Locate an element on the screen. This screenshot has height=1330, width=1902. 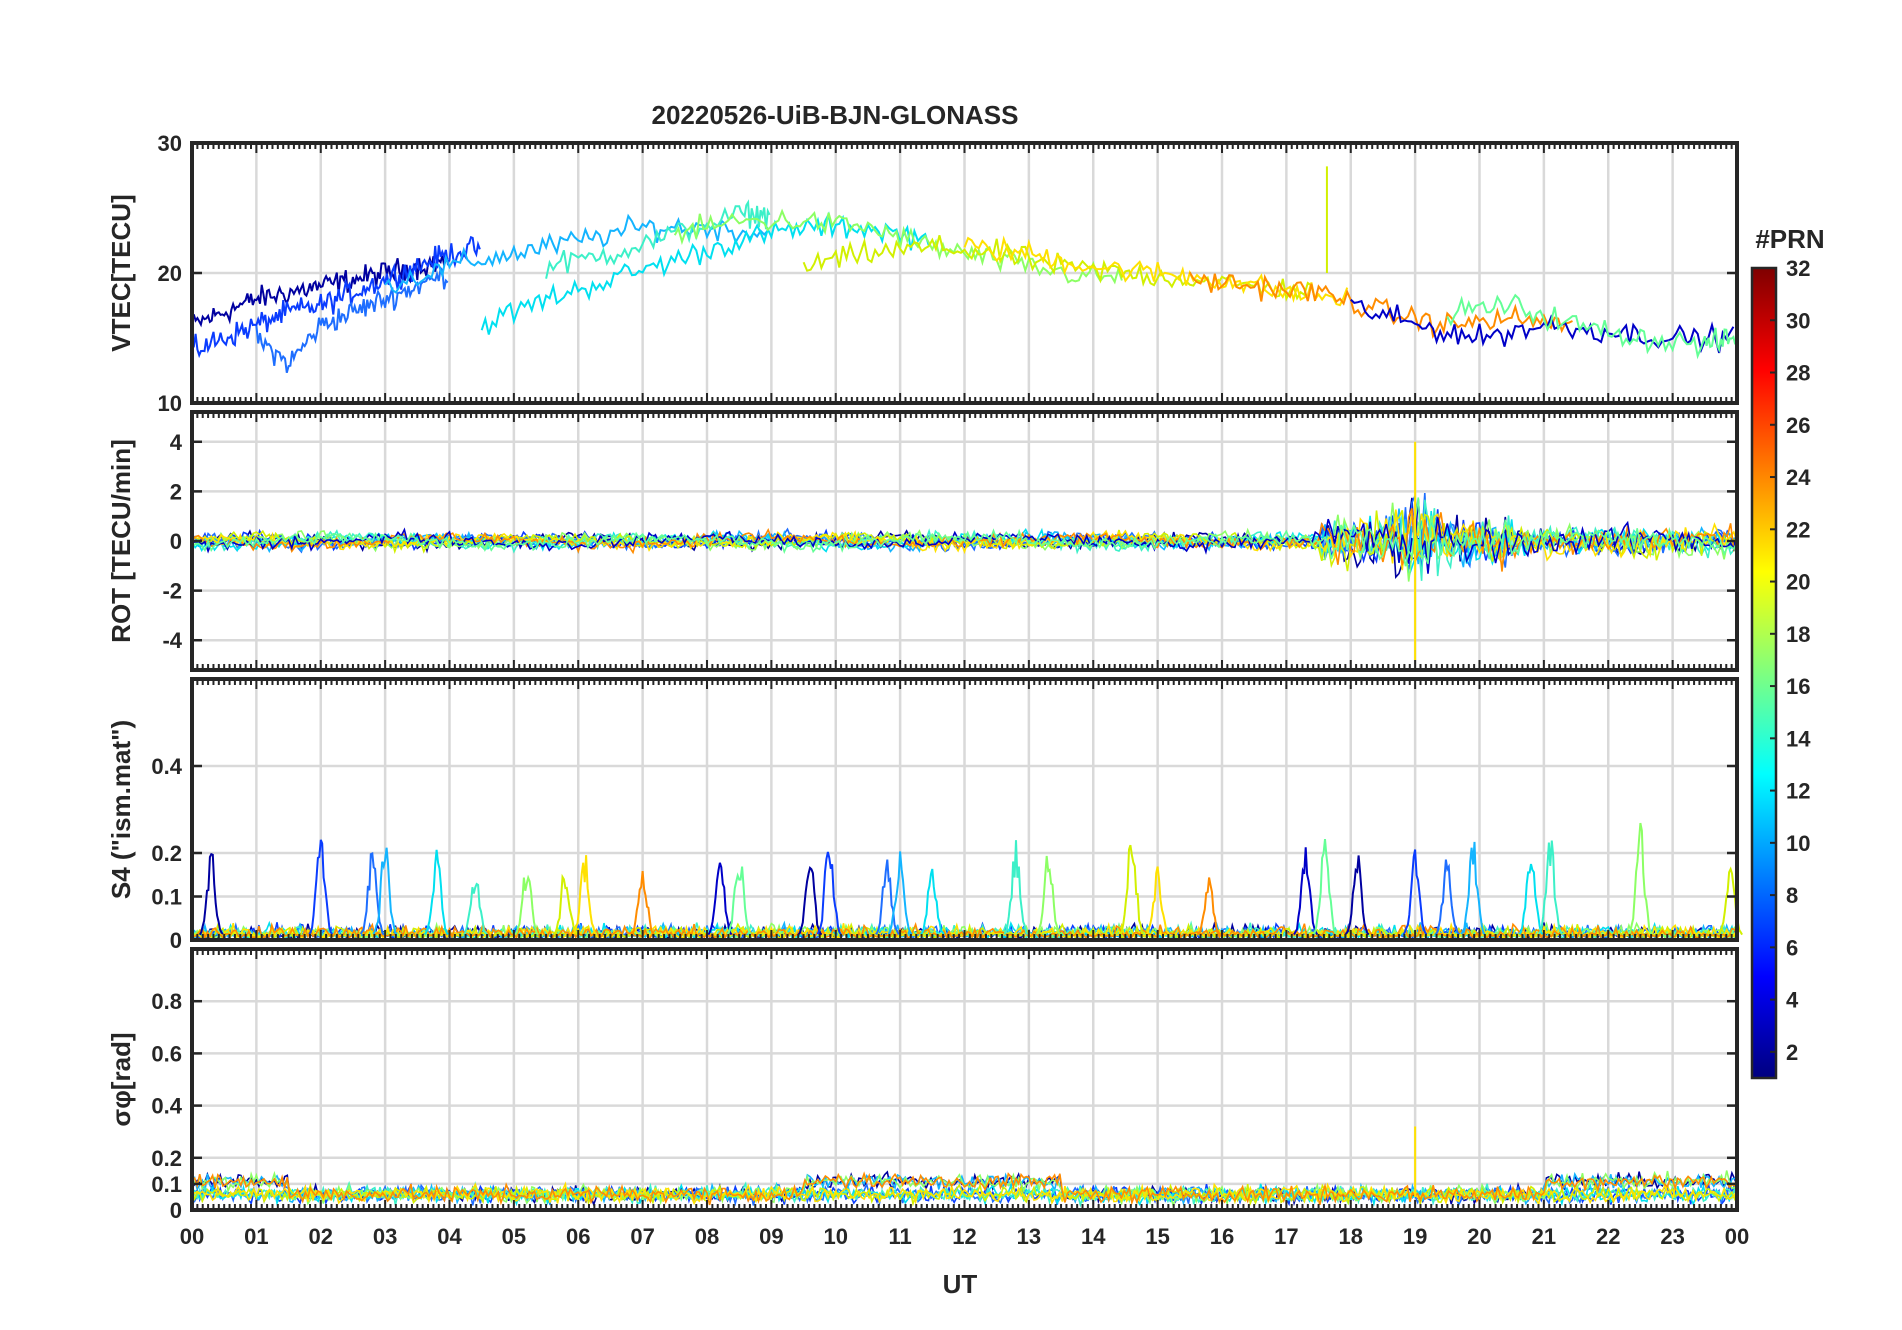
y-tick-label: 10 is located at coordinates (170, 403).